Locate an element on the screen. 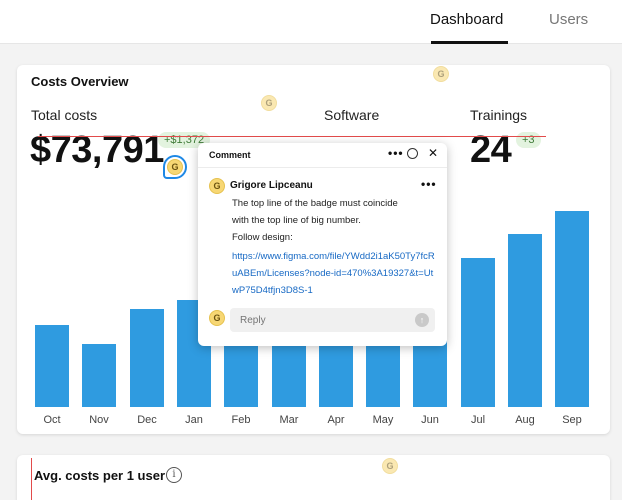 This screenshot has height=500, width=622. x-axis-tick-label: Jul is located at coordinates (478, 420).